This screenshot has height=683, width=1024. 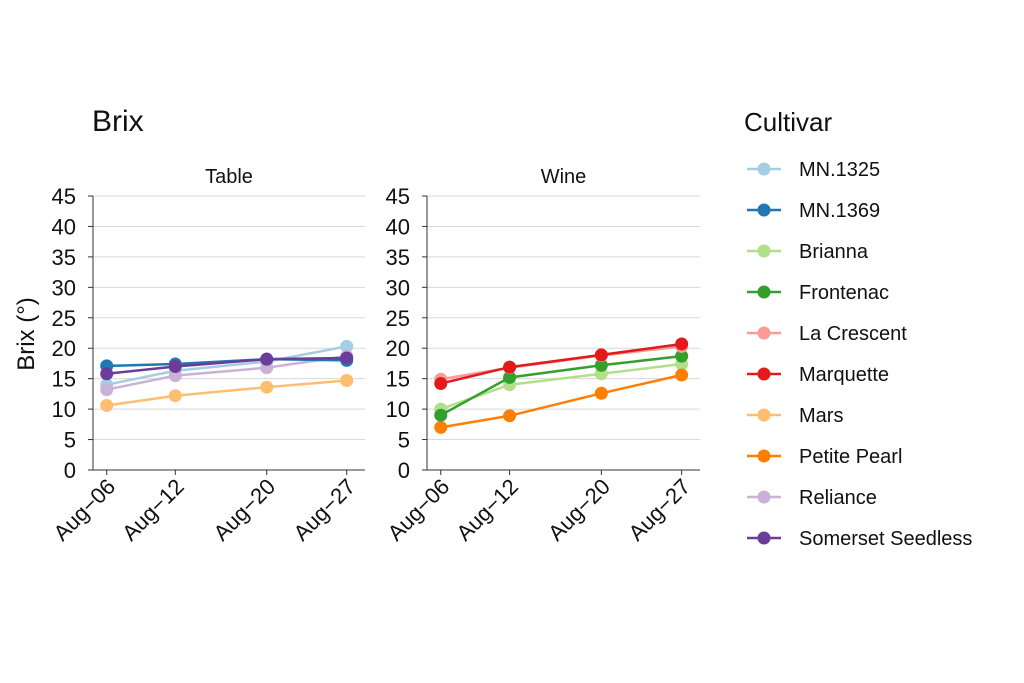 What do you see at coordinates (834, 252) in the screenshot?
I see `legend-label: Brianna` at bounding box center [834, 252].